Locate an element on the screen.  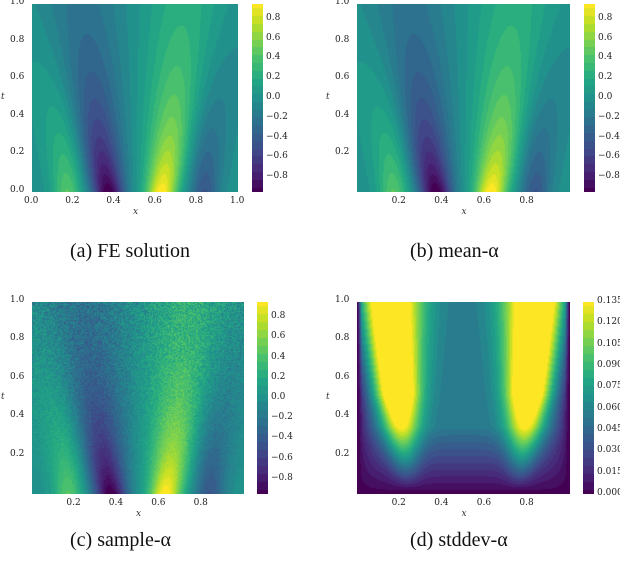
colorbar-tick-label: 0.120 is located at coordinates (608, 322).